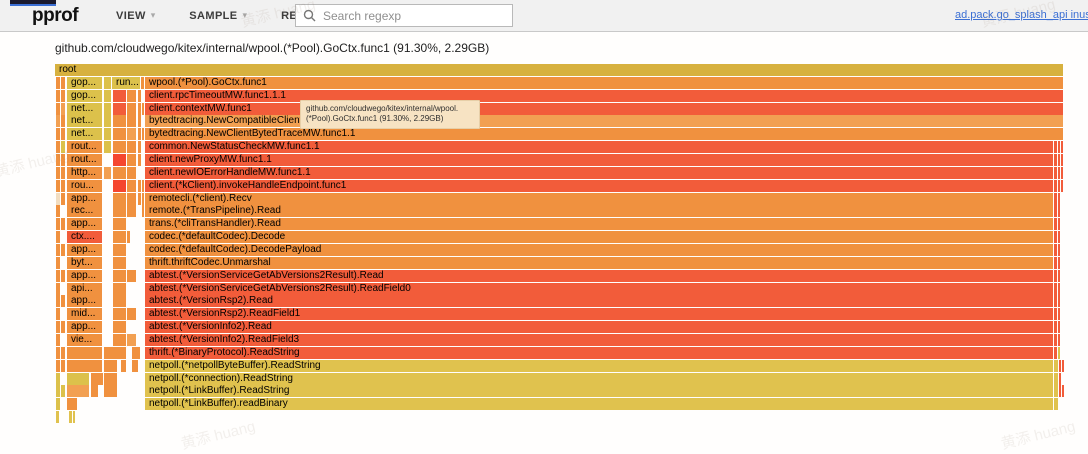 The image size is (1088, 454). I want to click on search-input, so click(408, 15).